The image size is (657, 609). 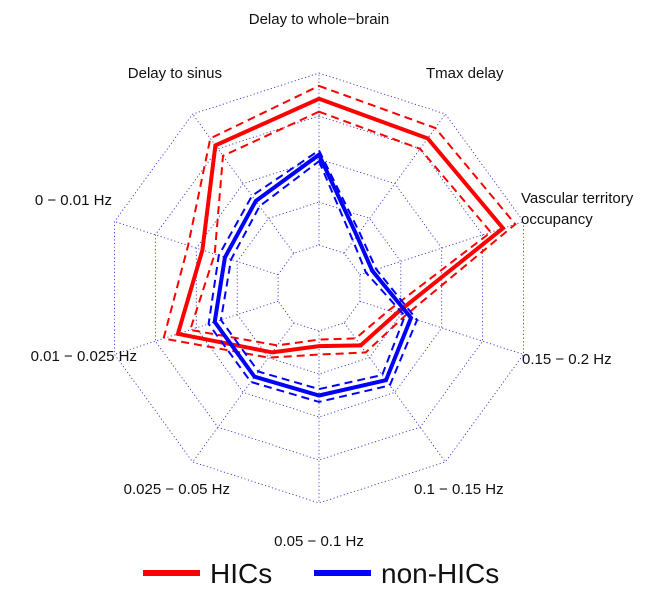 I want to click on axis-label-8: 0 − 0.01 Hz, so click(x=73, y=200).